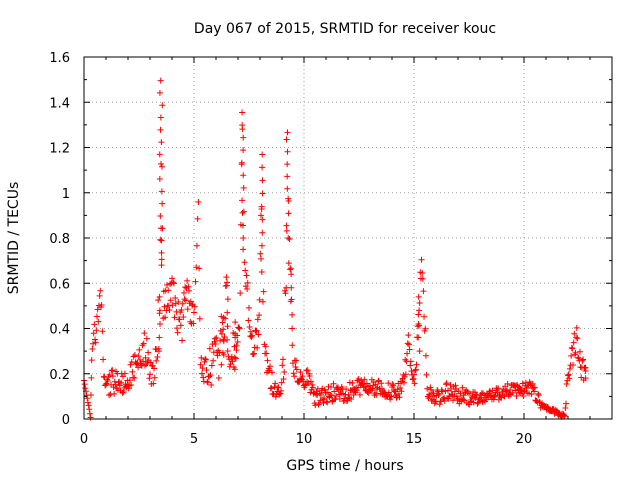 This screenshot has width=640, height=480. I want to click on x-tick-label: 20, so click(524, 439).